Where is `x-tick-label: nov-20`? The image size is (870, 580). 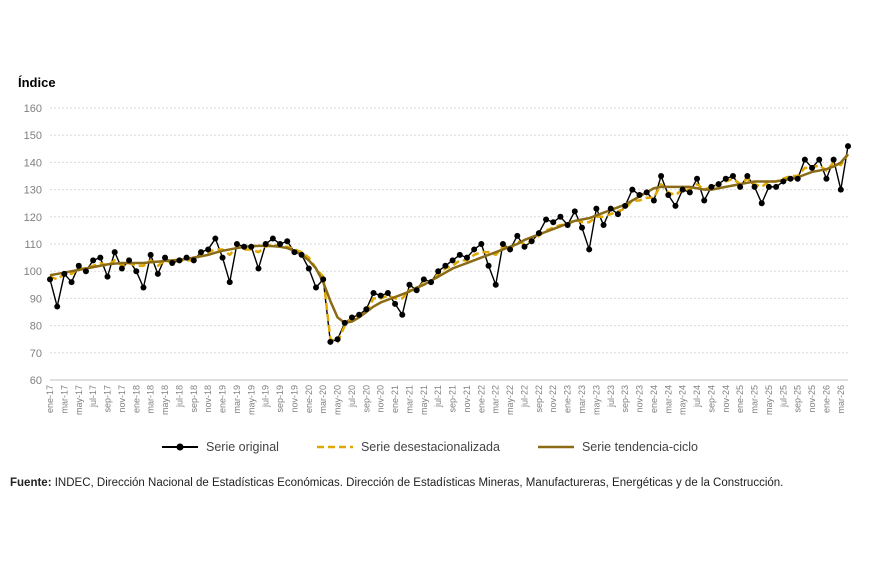
x-tick-label: nov-20 is located at coordinates (381, 399).